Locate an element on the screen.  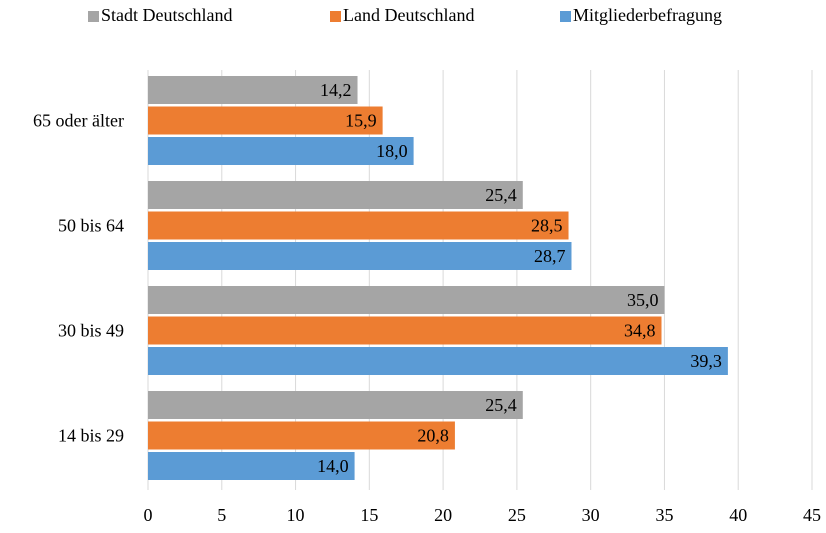
data-label: 18,0 is located at coordinates (392, 151).